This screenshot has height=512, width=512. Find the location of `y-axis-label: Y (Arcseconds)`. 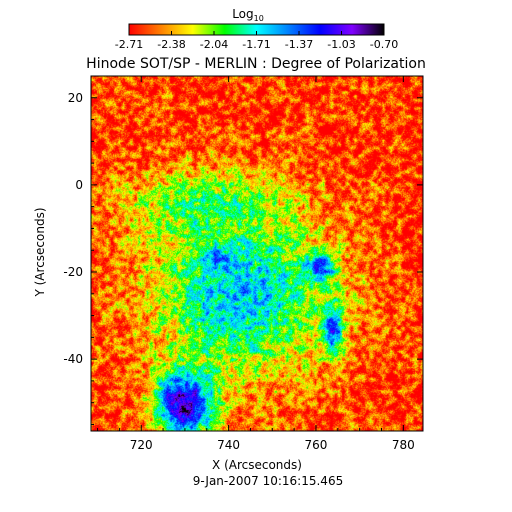

y-axis-label: Y (Arcseconds) is located at coordinates (40, 252).